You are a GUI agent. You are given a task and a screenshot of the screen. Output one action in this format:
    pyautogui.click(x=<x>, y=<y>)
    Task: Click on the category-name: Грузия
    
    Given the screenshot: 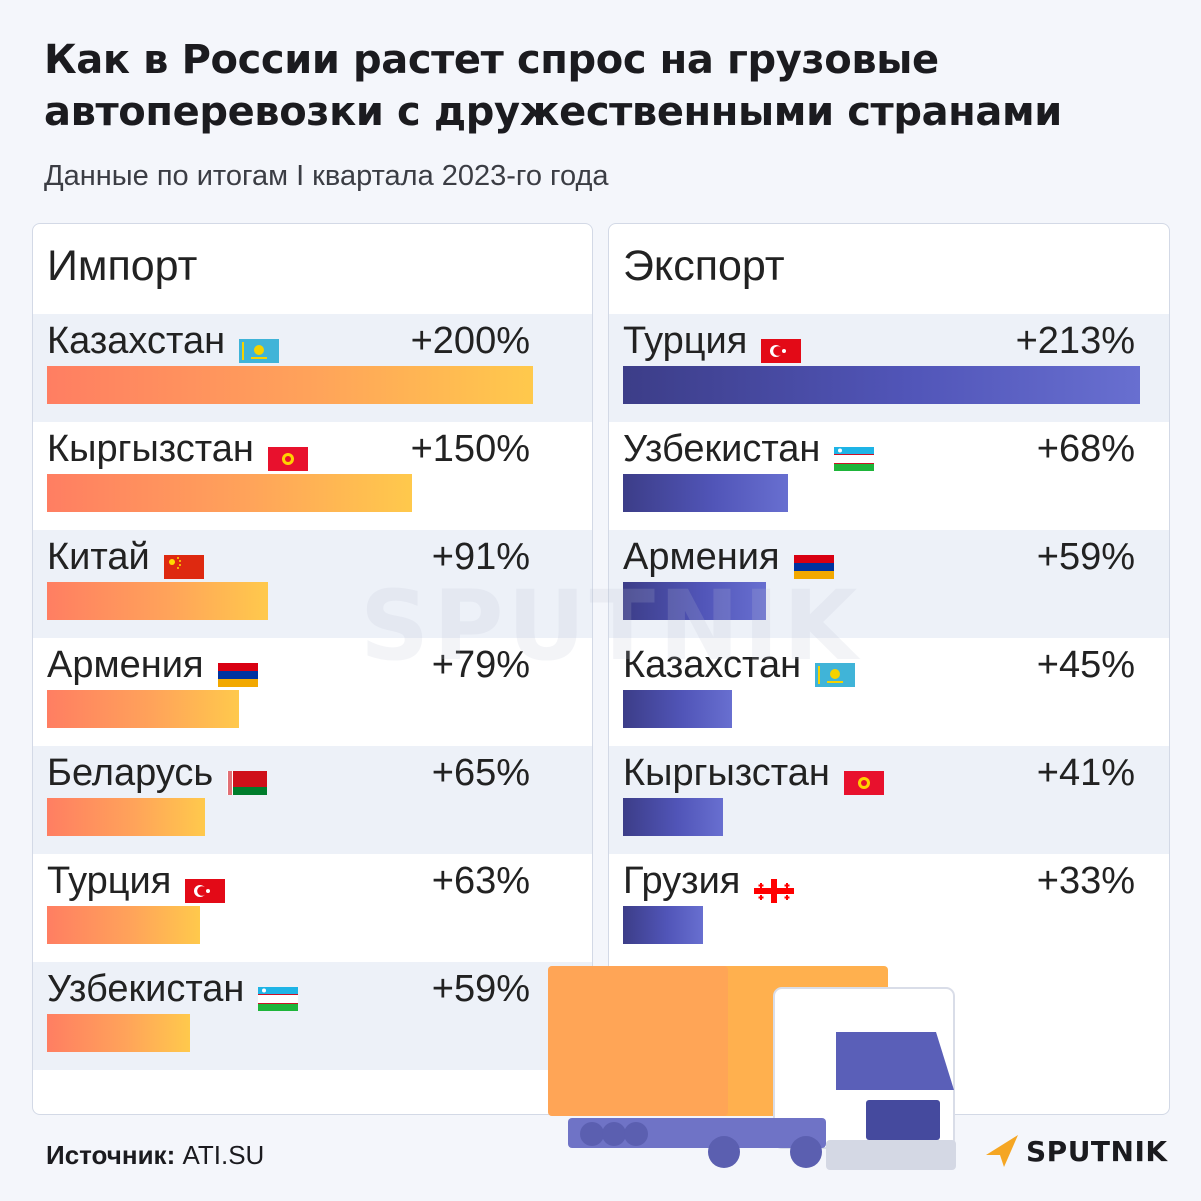 What is the action you would take?
    pyautogui.click(x=682, y=881)
    